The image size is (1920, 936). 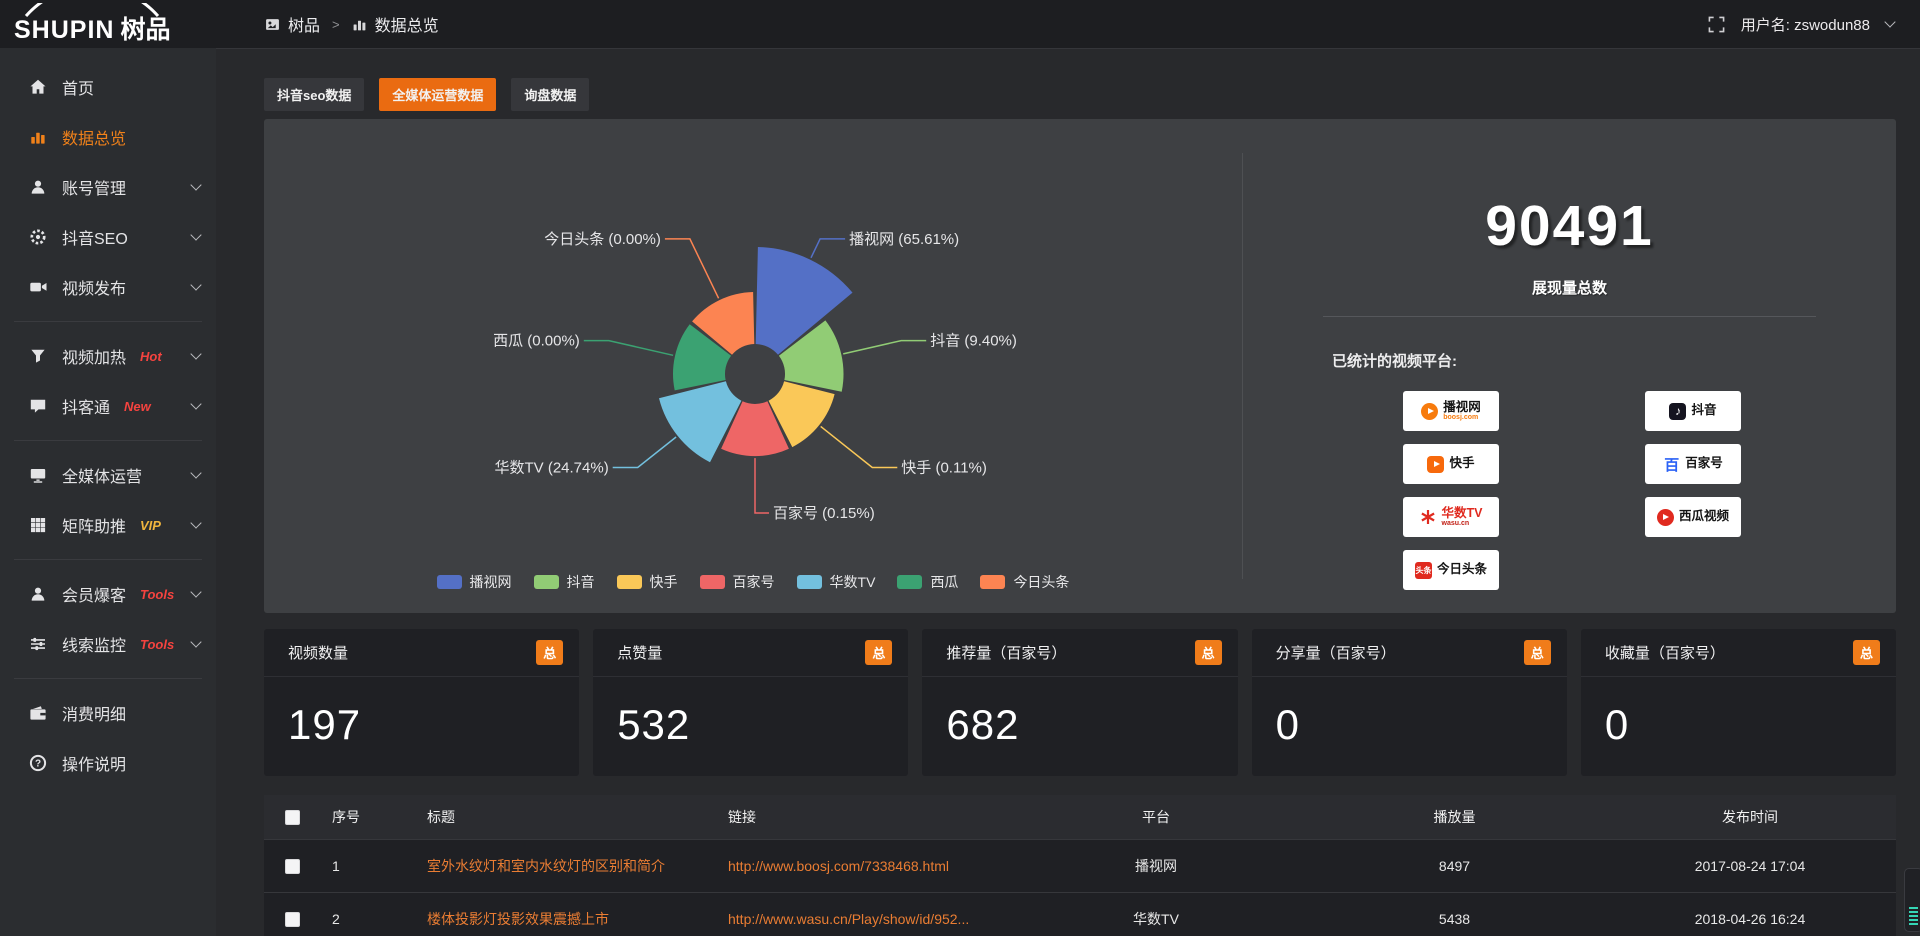 I want to click on user-chevron-down-icon, so click(x=1890, y=22).